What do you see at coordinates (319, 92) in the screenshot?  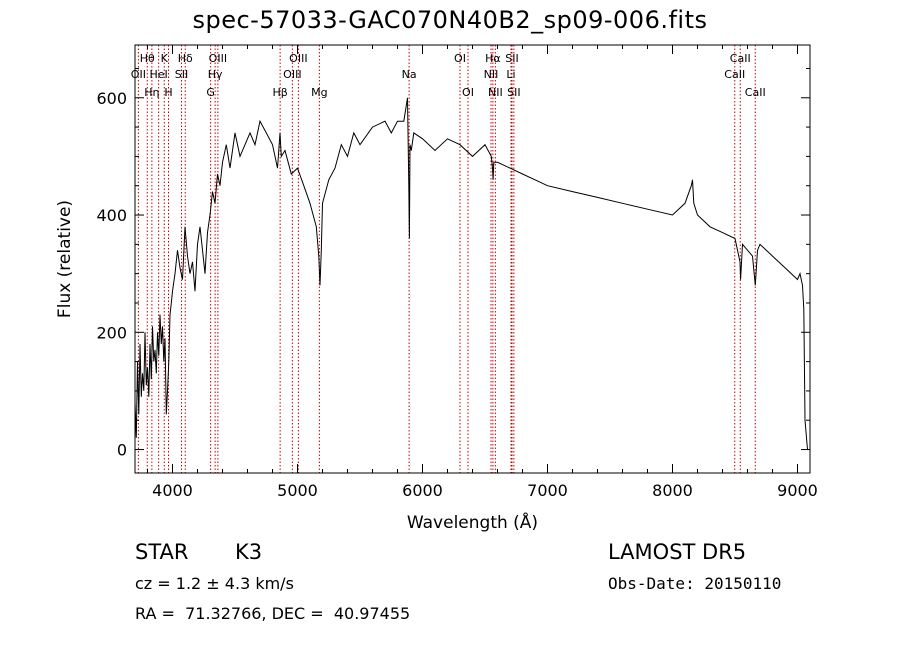 I see `line-label-14: Mg` at bounding box center [319, 92].